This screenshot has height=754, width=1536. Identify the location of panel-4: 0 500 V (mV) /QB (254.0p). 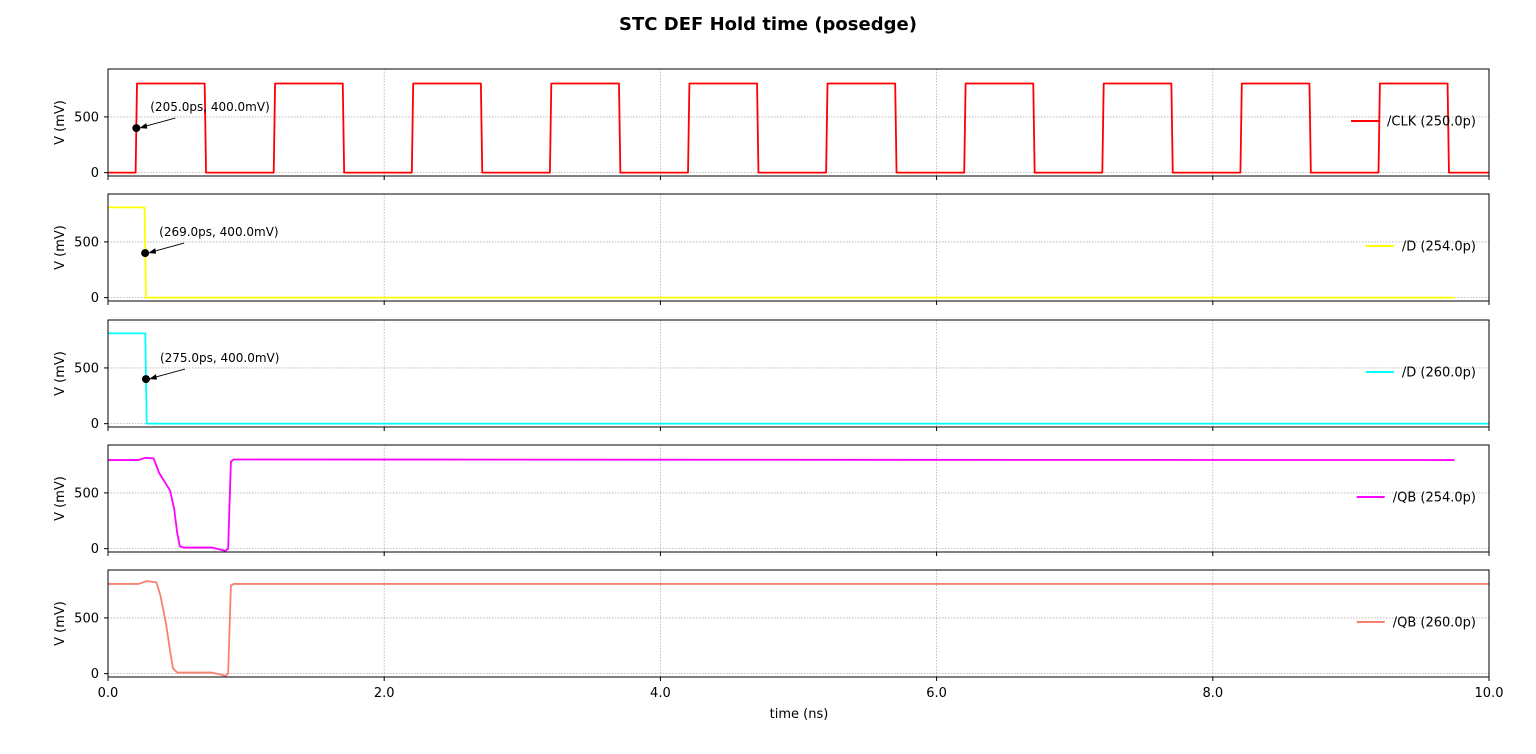
(771, 500).